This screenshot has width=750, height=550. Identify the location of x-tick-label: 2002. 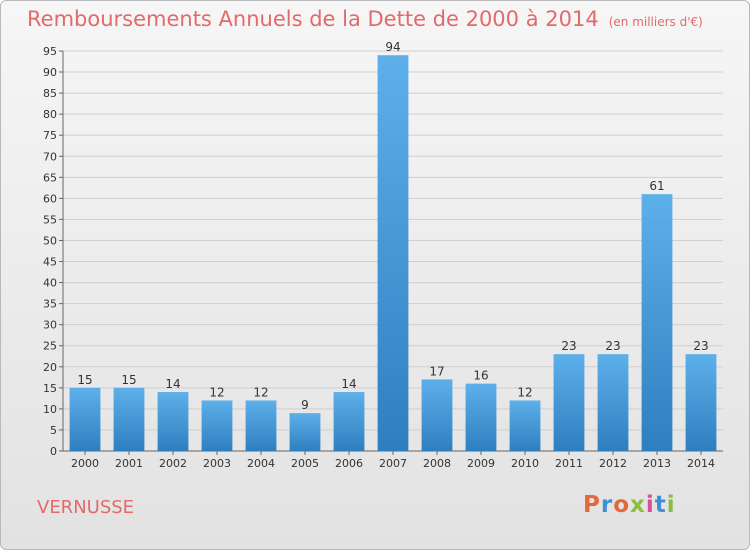
(173, 463).